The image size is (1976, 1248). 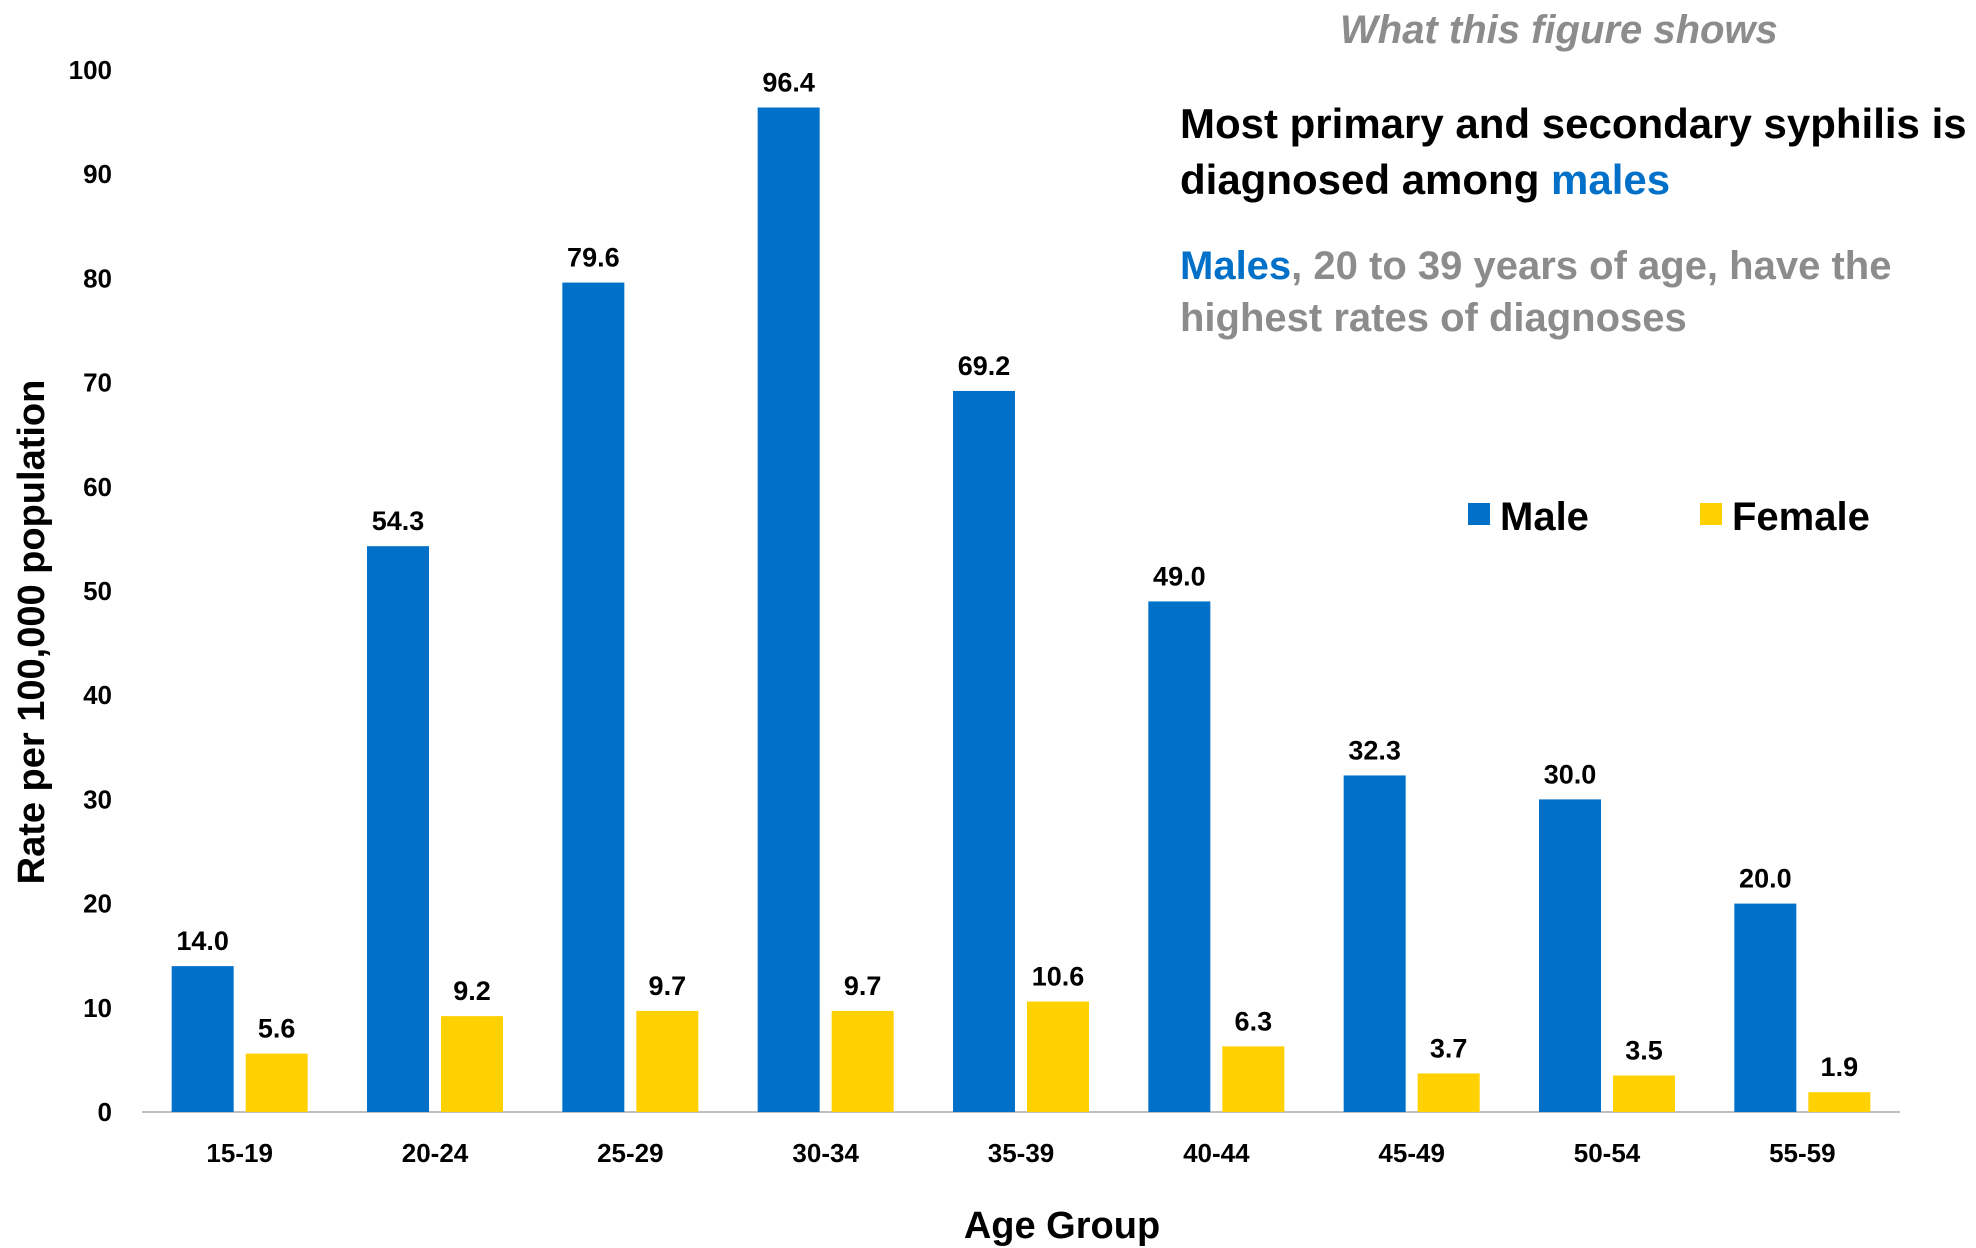 I want to click on data-label-female-45-49: 3.7, so click(x=1449, y=1048).